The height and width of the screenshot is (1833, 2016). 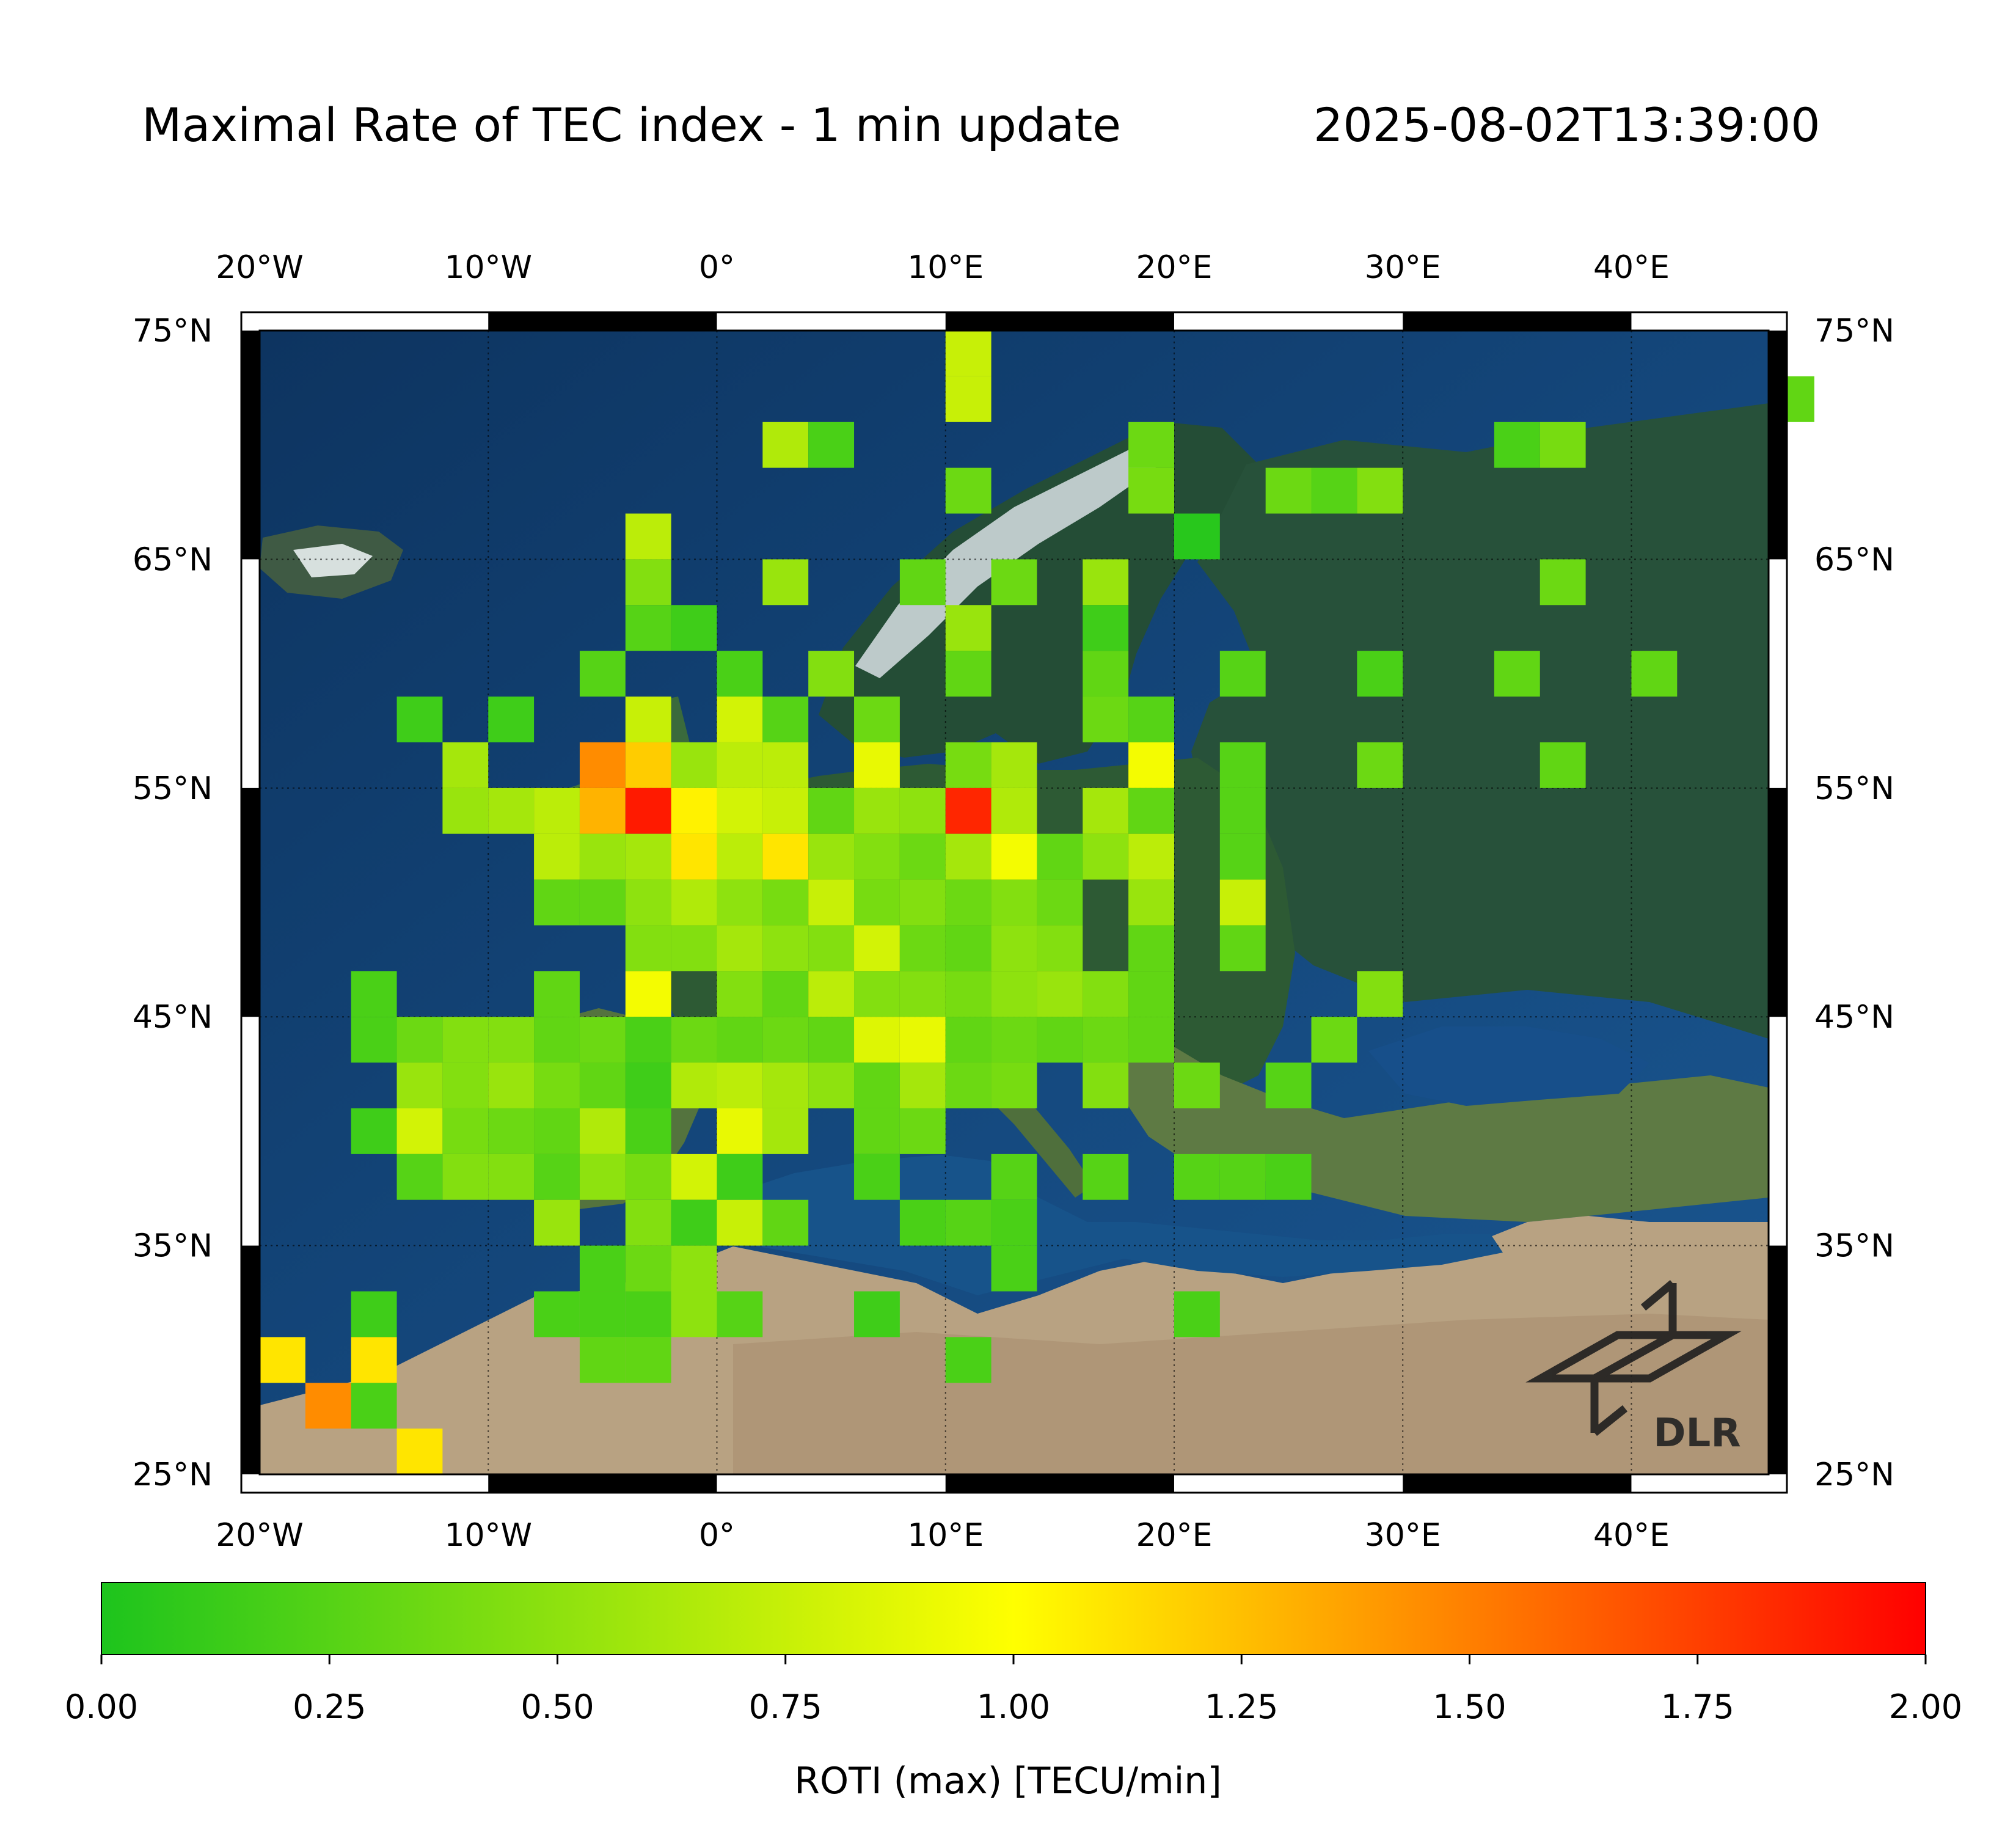 I want to click on lon-tick-label-top: 30°E, so click(x=1403, y=267).